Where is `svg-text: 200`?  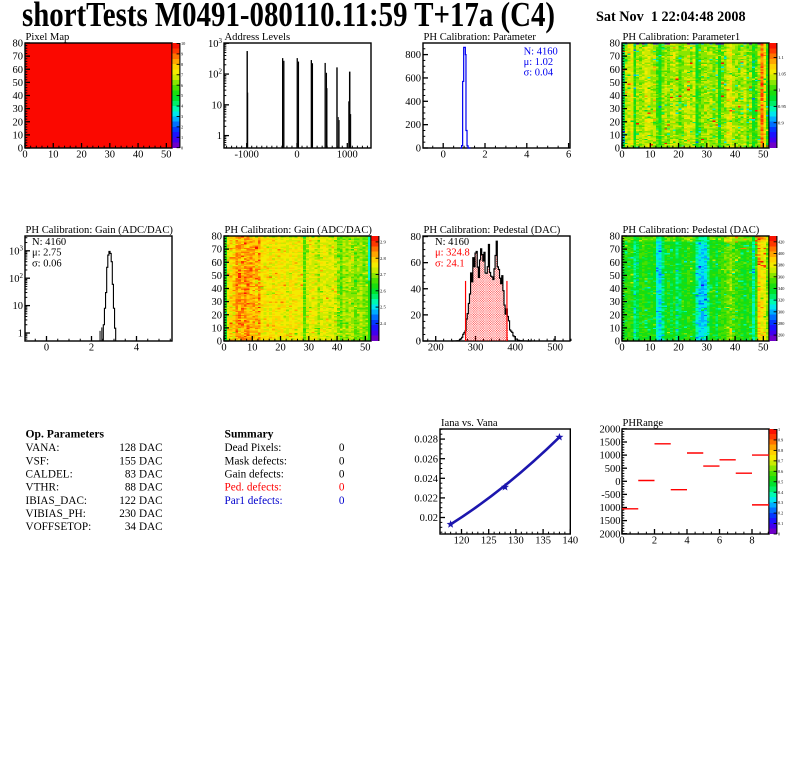 svg-text: 200 is located at coordinates (413, 125).